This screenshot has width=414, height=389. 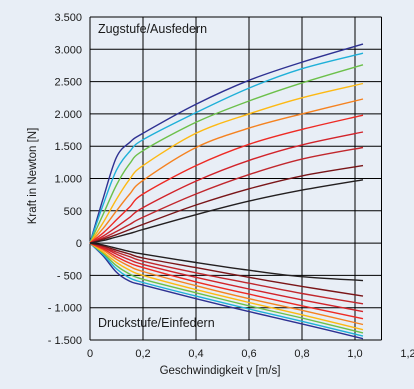 What do you see at coordinates (301, 354) in the screenshot?
I see `x-tick-label: 0,8` at bounding box center [301, 354].